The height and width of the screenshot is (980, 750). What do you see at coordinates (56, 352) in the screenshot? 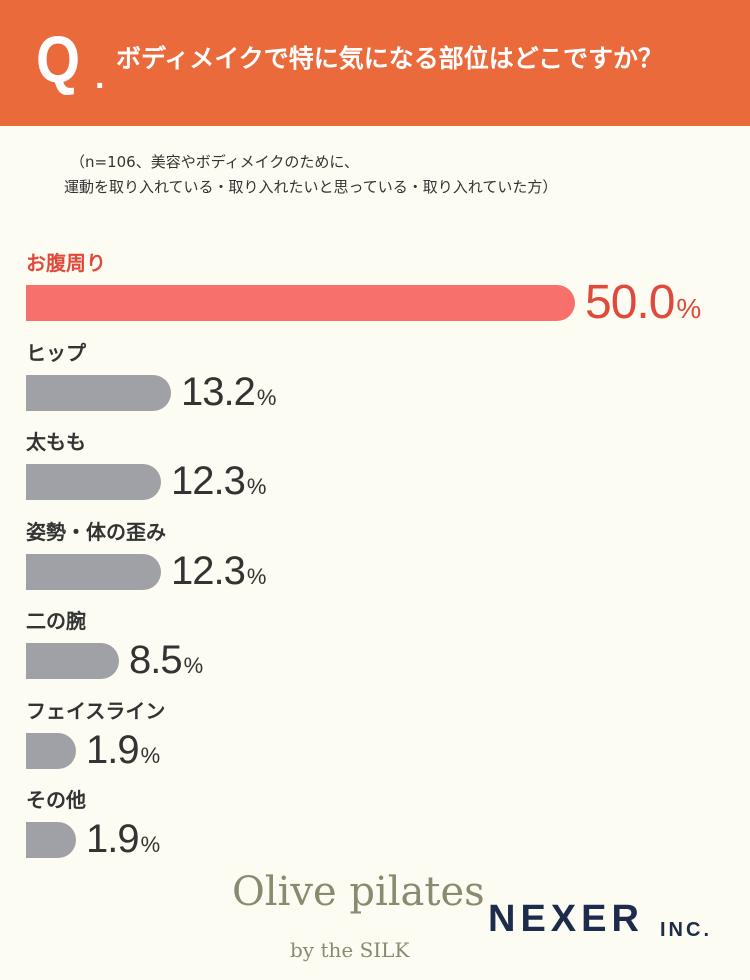
I see `category-label: ヒップ` at bounding box center [56, 352].